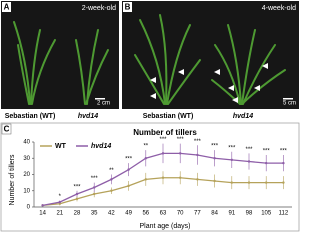 Image resolution: width=320 pixels, height=240 pixels. Describe the element at coordinates (26, 191) in the screenshot. I see `y-tick-label: 10` at that location.